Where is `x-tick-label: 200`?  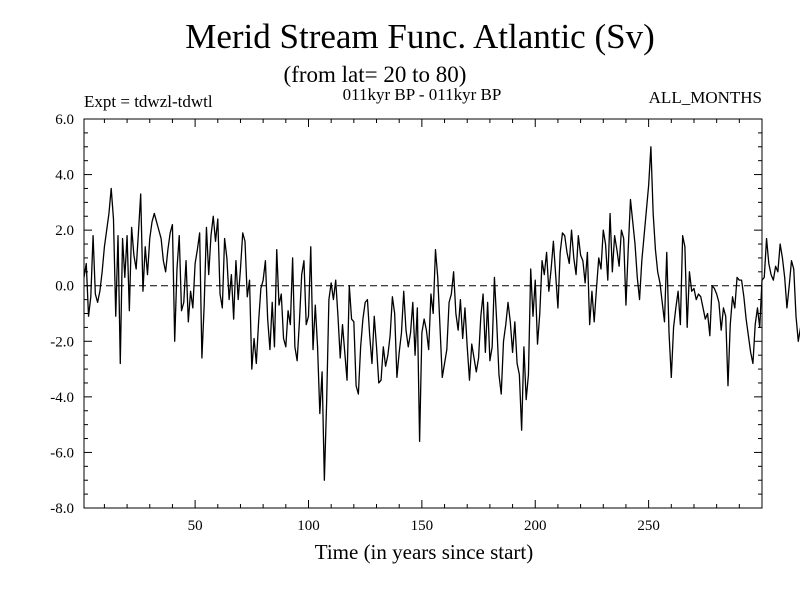
x-tick-label: 200 is located at coordinates (535, 526).